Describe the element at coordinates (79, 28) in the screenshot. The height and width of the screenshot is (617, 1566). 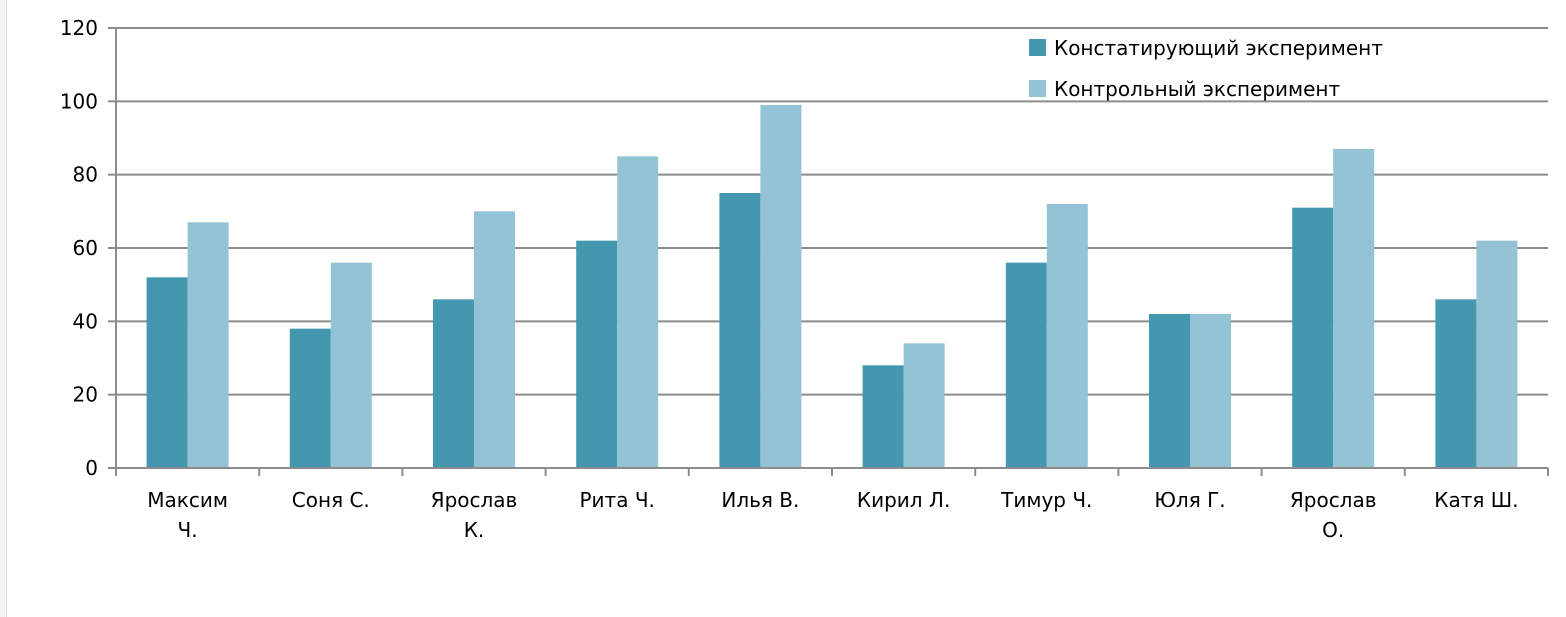
I see `y-tick-label: 120` at that location.